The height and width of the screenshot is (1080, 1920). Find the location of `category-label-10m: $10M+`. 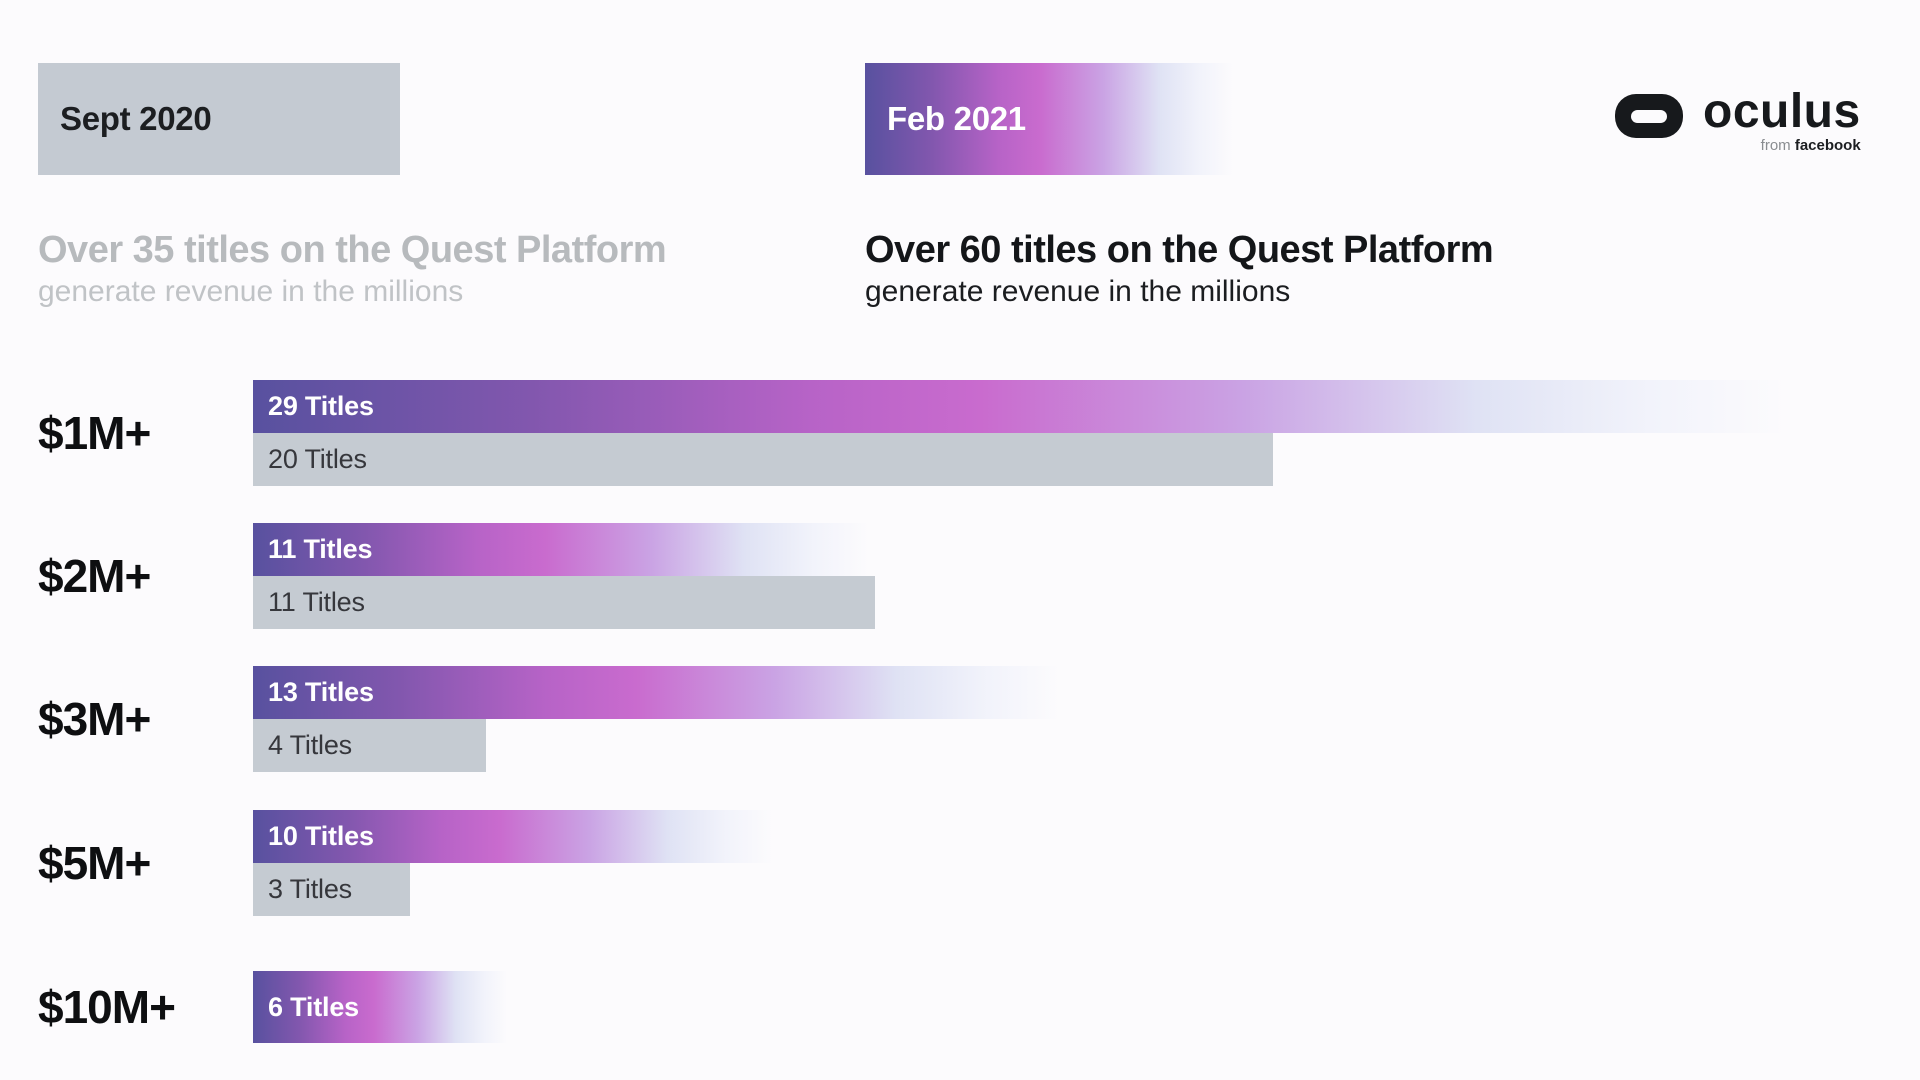

category-label-10m: $10M+ is located at coordinates (107, 1007).